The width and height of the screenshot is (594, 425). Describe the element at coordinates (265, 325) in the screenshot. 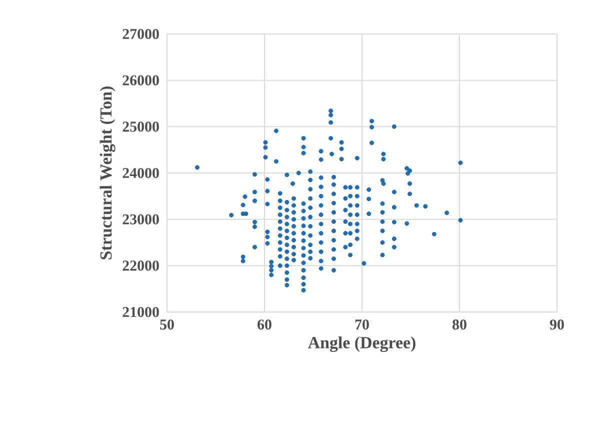

I see `x-tick-label: 60` at that location.